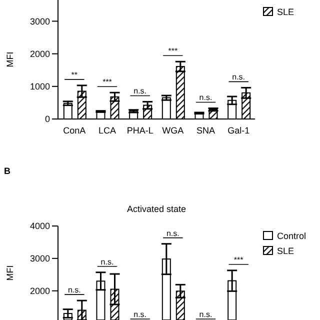 Image resolution: width=320 pixels, height=320 pixels. What do you see at coordinates (173, 130) in the screenshot?
I see `x-tick-label: WGA` at bounding box center [173, 130].